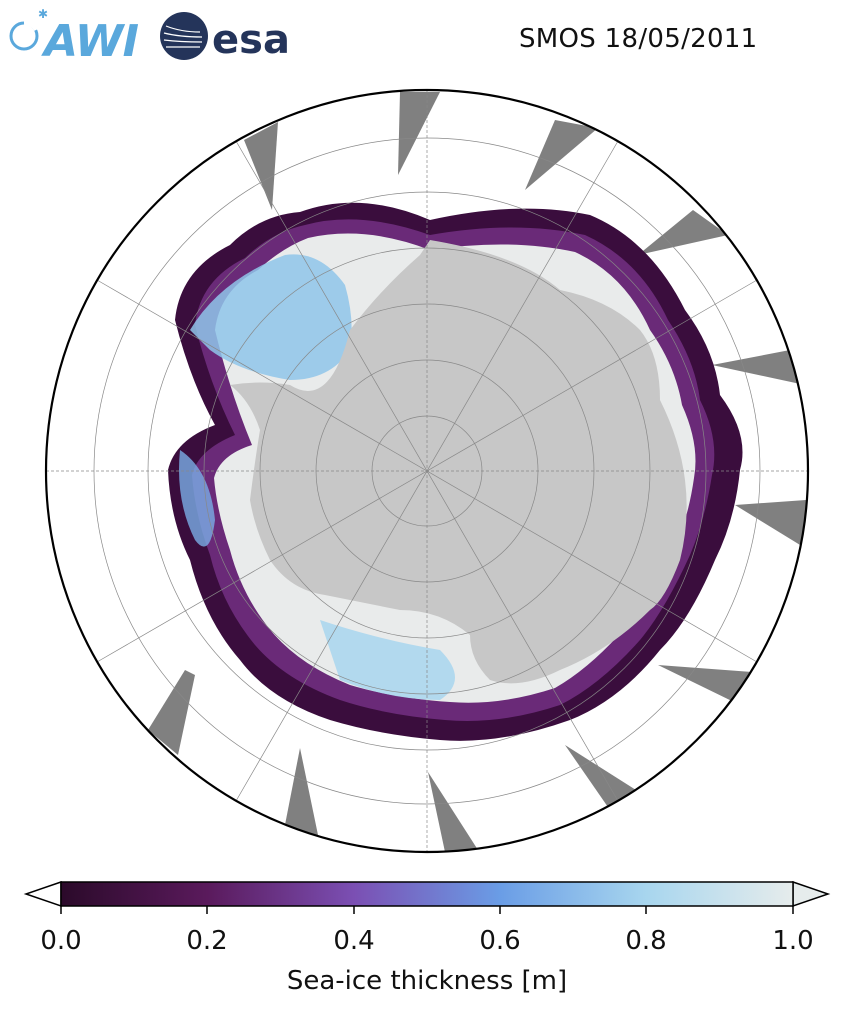 The image size is (854, 1026). I want to click on colorbar-extend-low, so click(42, 894).